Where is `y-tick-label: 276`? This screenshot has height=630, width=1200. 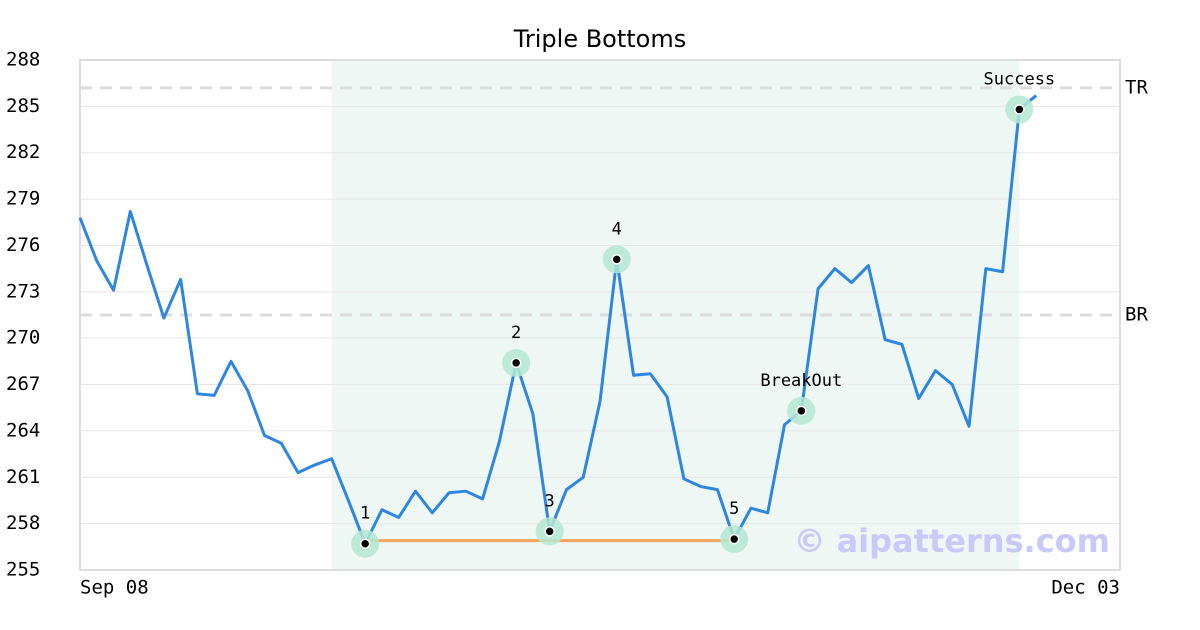 y-tick-label: 276 is located at coordinates (23, 245).